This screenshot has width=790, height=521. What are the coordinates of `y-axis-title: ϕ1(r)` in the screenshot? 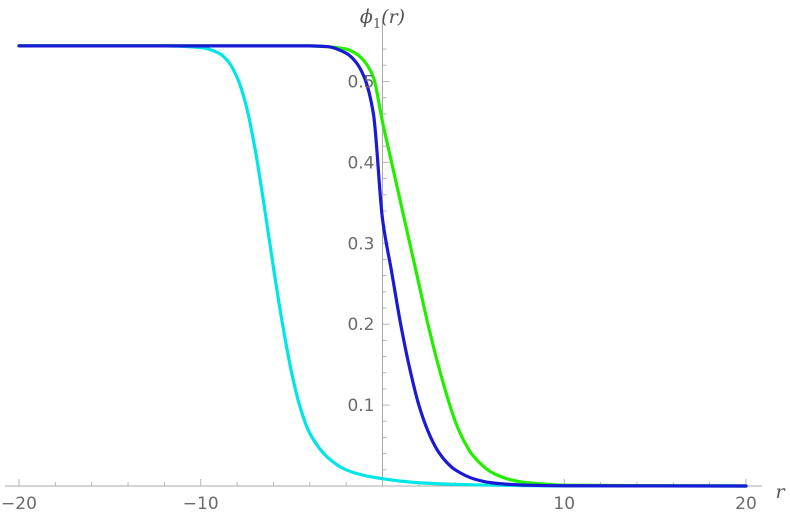 It's located at (382, 19).